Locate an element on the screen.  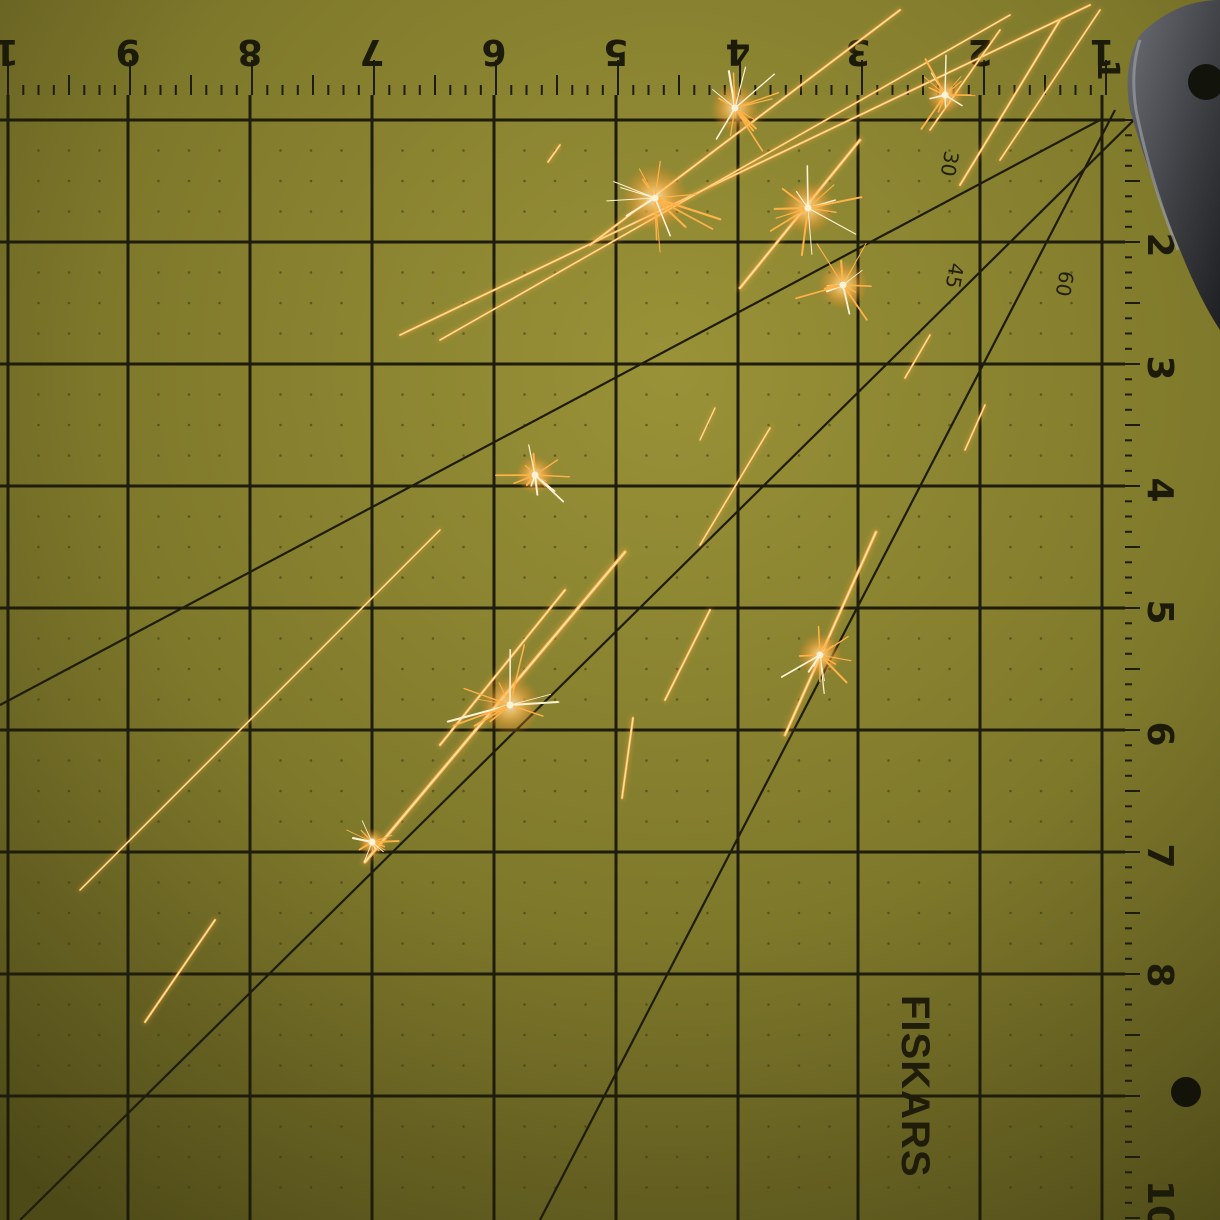
top-number: 6 is located at coordinates (493, 51).